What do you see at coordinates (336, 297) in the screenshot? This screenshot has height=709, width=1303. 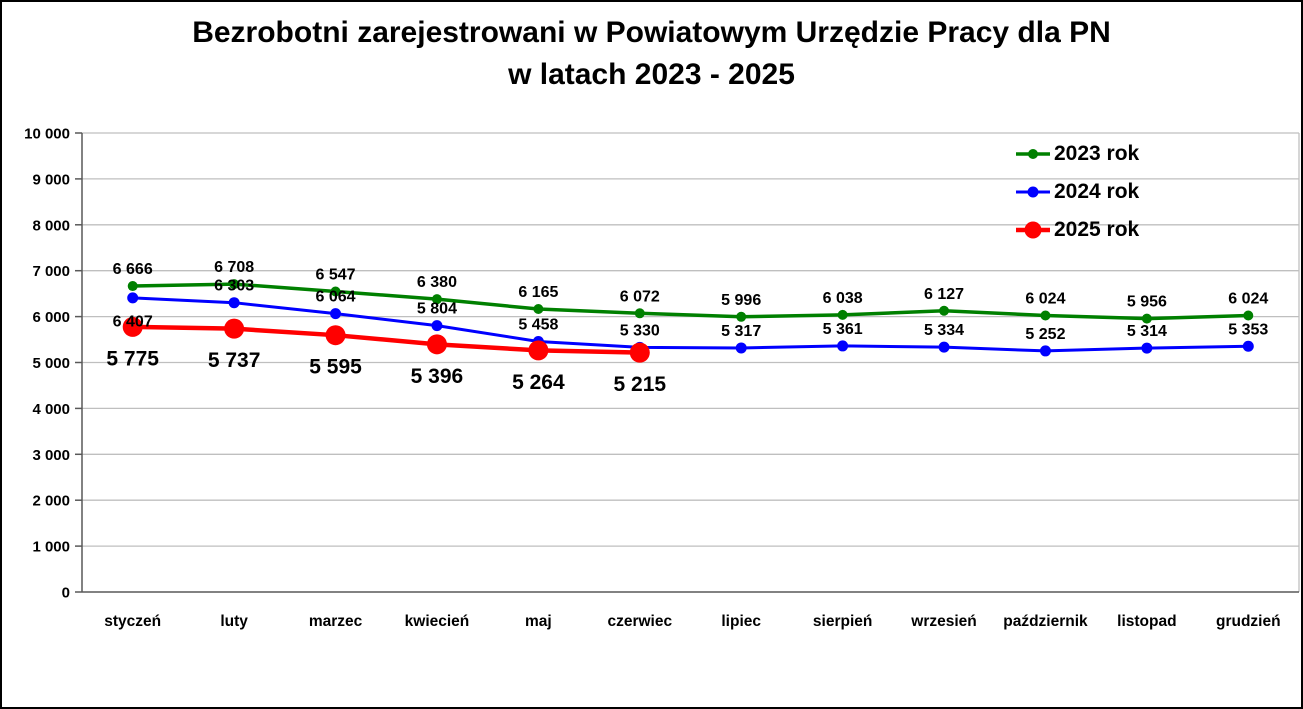 I see `data-point-label: 6 064` at bounding box center [336, 297].